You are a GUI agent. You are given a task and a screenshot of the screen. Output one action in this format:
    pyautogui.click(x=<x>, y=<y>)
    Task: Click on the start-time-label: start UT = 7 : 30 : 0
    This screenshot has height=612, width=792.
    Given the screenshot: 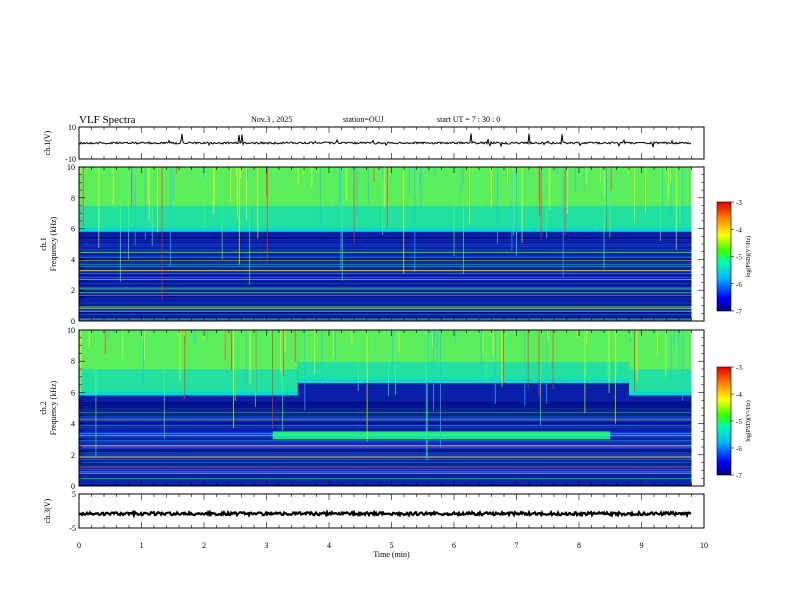 What is the action you would take?
    pyautogui.click(x=469, y=119)
    